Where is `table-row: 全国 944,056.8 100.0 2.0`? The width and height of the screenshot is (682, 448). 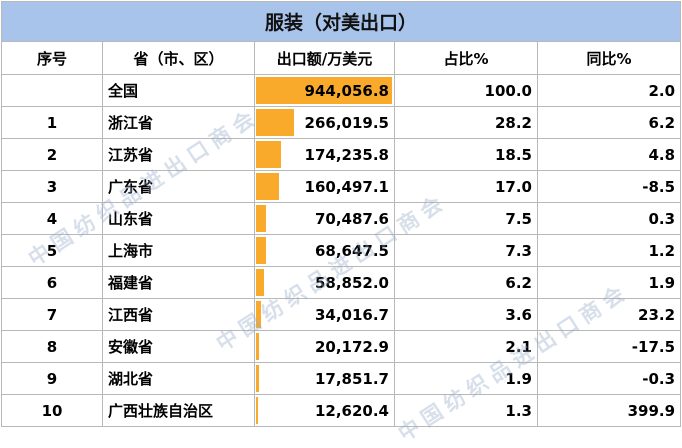
table-row: 全国 944,056.8 100.0 2.0 is located at coordinates (341, 90).